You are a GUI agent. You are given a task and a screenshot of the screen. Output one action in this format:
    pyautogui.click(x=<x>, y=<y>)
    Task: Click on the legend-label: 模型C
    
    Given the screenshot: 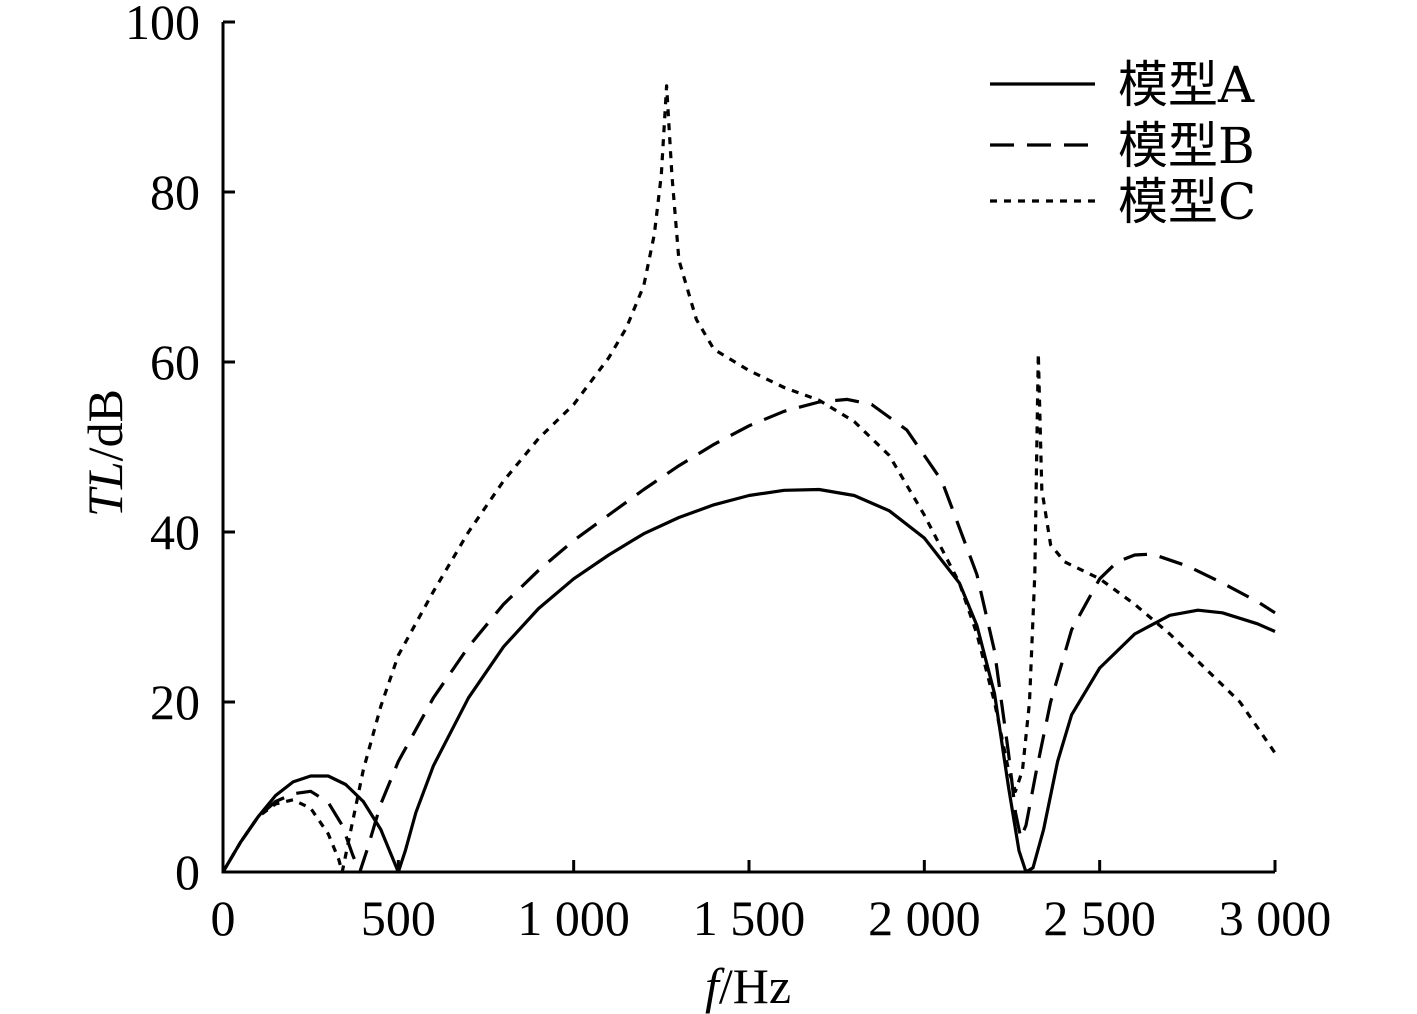 What is the action you would take?
    pyautogui.click(x=1187, y=202)
    